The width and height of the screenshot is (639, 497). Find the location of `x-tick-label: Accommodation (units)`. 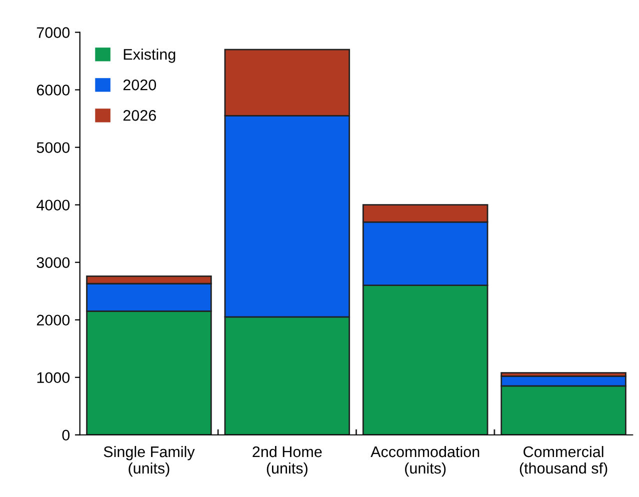

x-tick-label: Accommodation (units) is located at coordinates (425, 461).